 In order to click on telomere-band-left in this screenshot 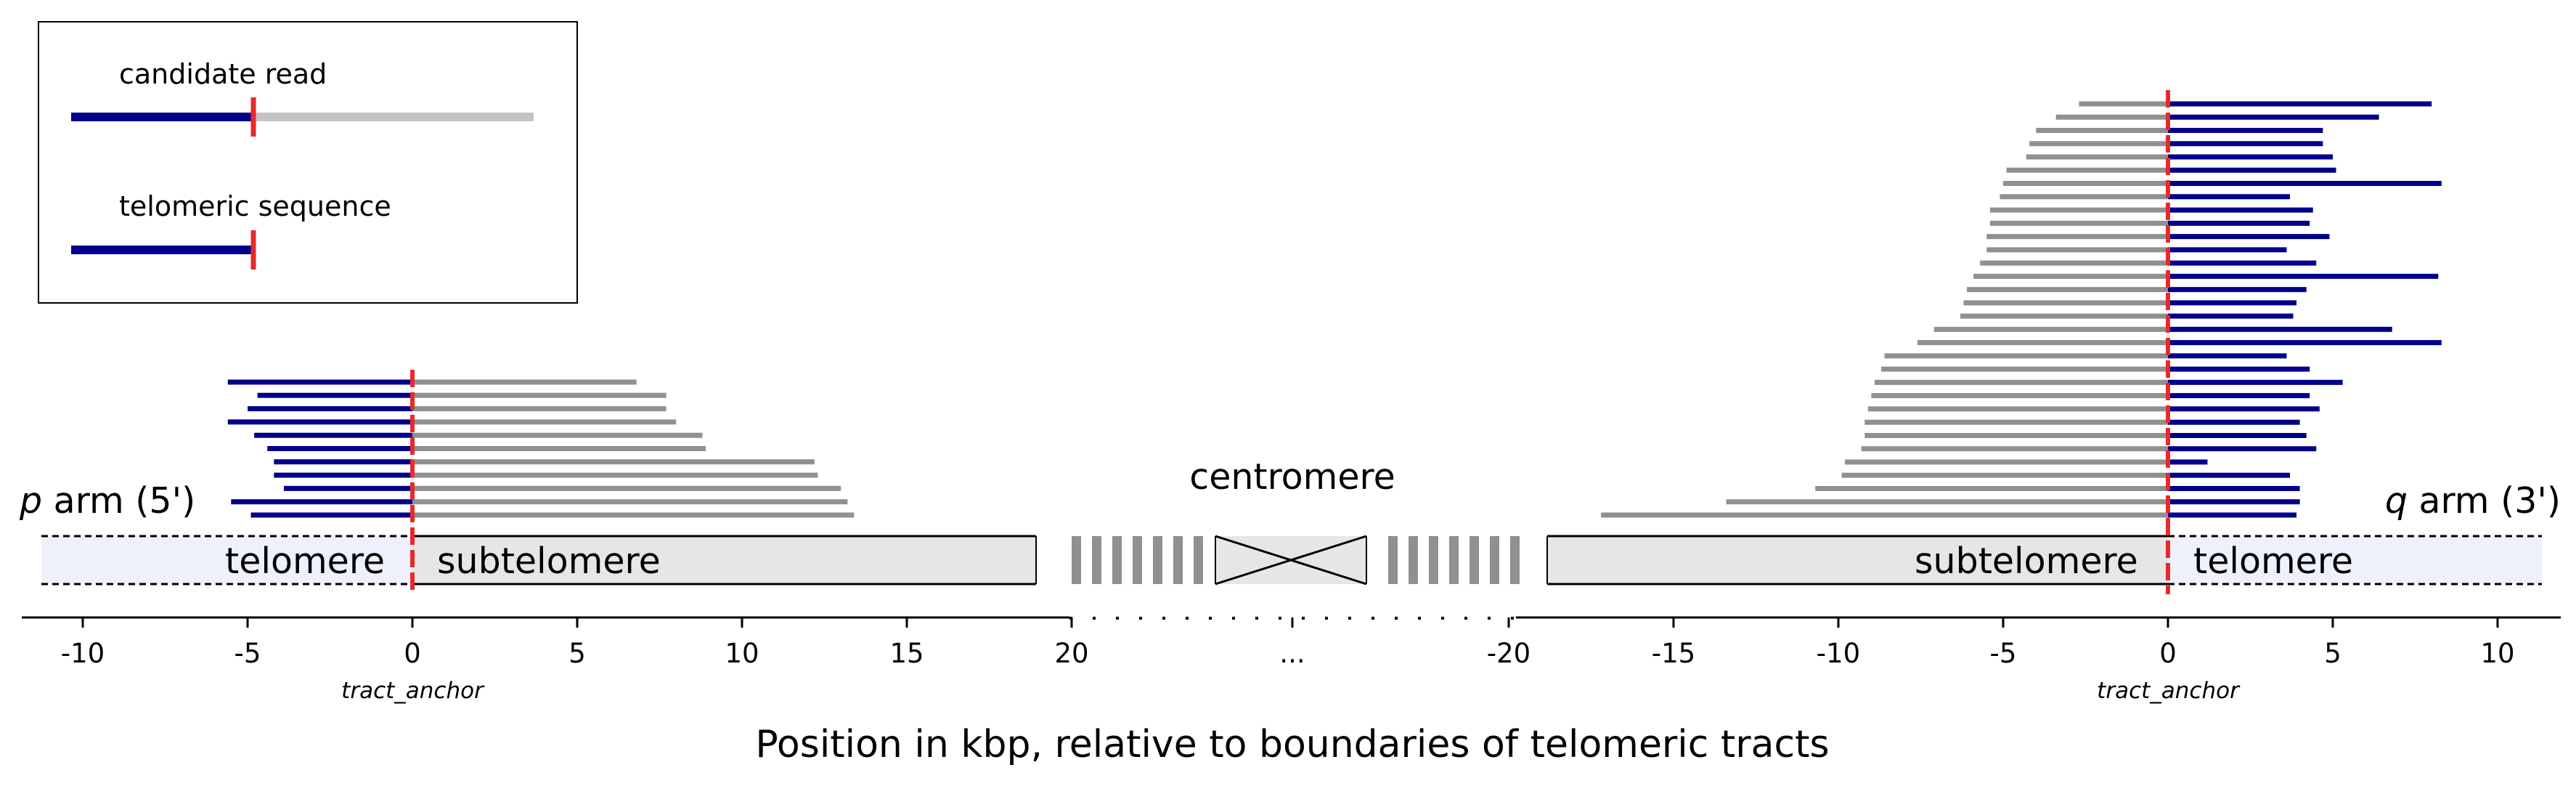, I will do `click(226, 560)`.